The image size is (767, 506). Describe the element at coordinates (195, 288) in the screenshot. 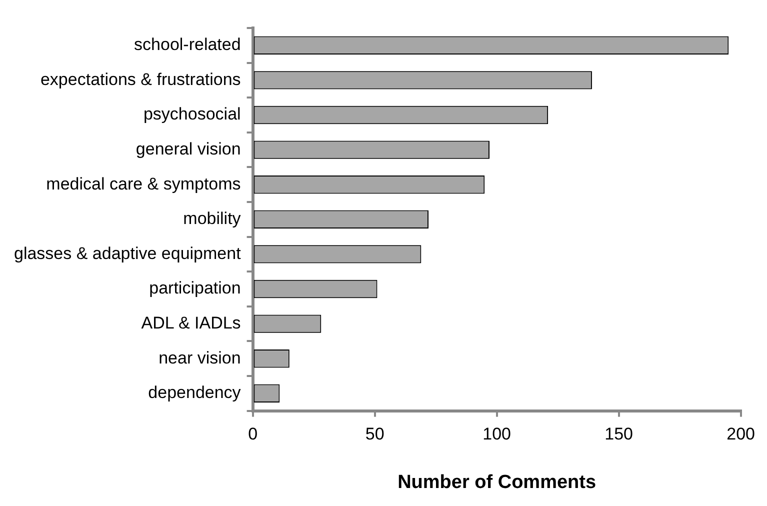

I see `y-tick-label: participation` at that location.